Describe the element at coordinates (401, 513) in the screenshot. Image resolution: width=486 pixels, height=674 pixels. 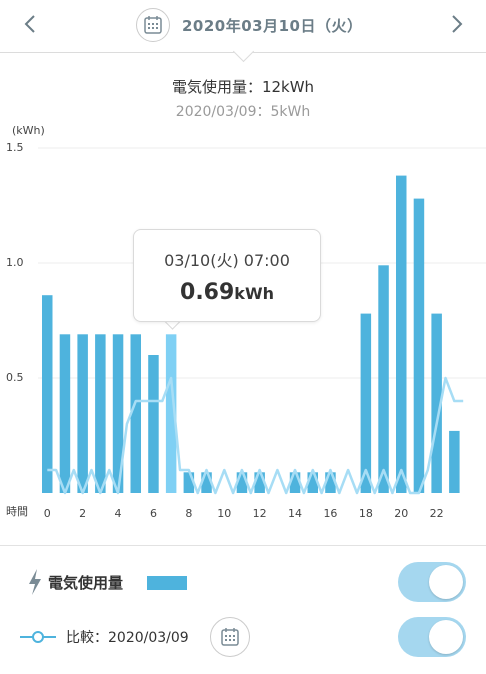
I see `x-tick-label: 20` at that location.